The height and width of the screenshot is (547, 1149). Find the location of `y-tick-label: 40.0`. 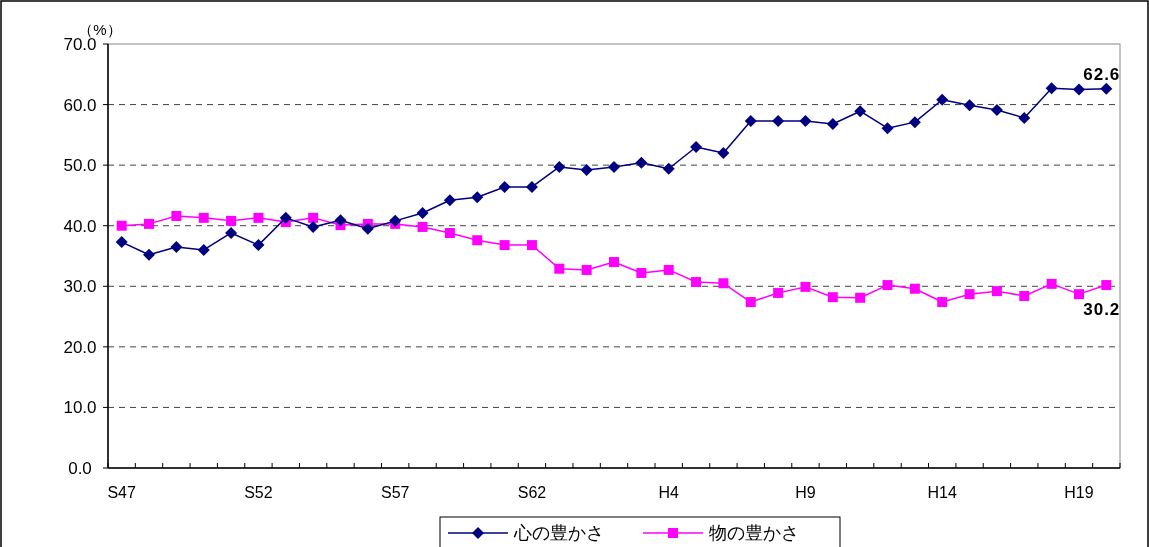

y-tick-label: 40.0 is located at coordinates (80, 226).